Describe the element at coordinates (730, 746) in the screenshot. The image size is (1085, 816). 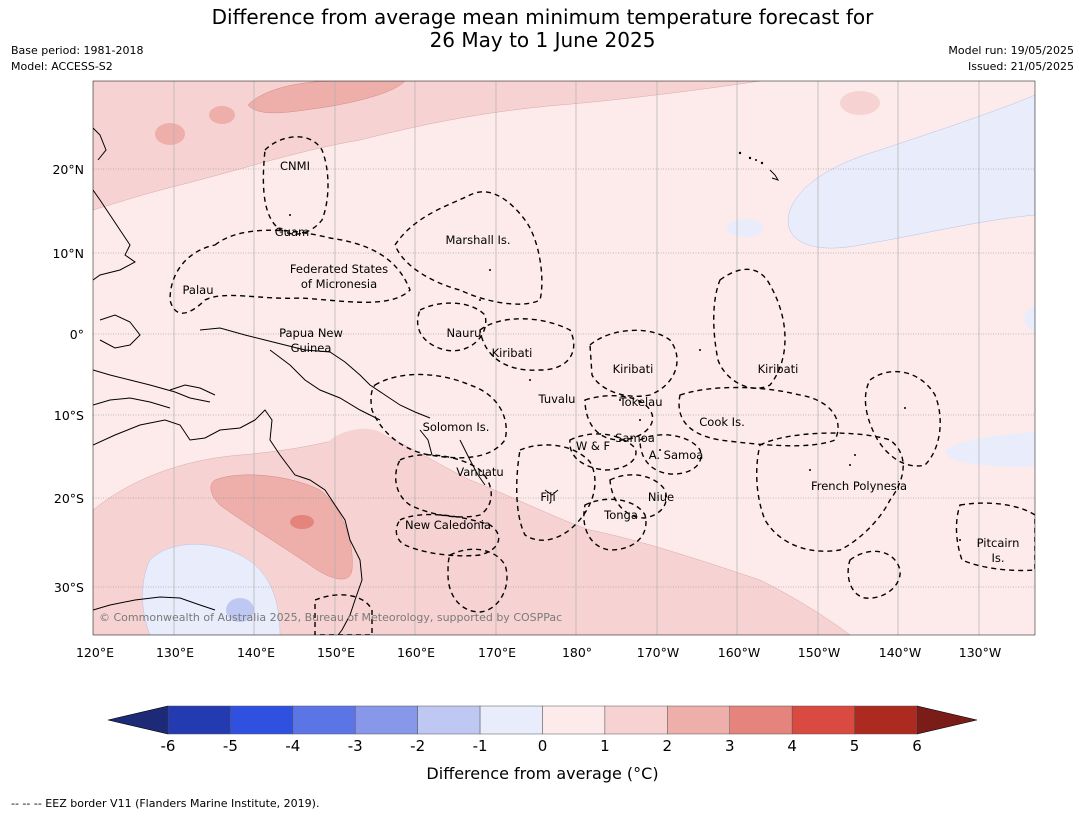
I see `colorbar-tick-label: 3` at that location.